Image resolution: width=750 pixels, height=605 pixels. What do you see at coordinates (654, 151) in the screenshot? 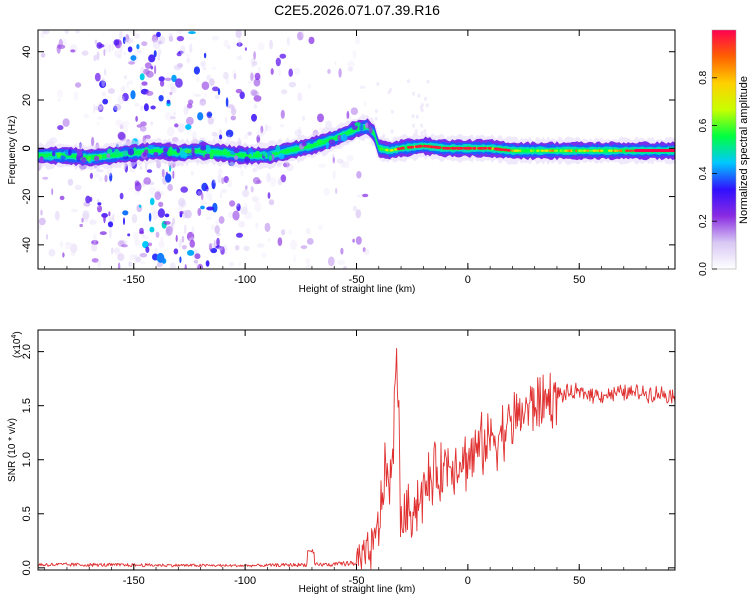
I see `ridge-peak-segment` at bounding box center [654, 151].